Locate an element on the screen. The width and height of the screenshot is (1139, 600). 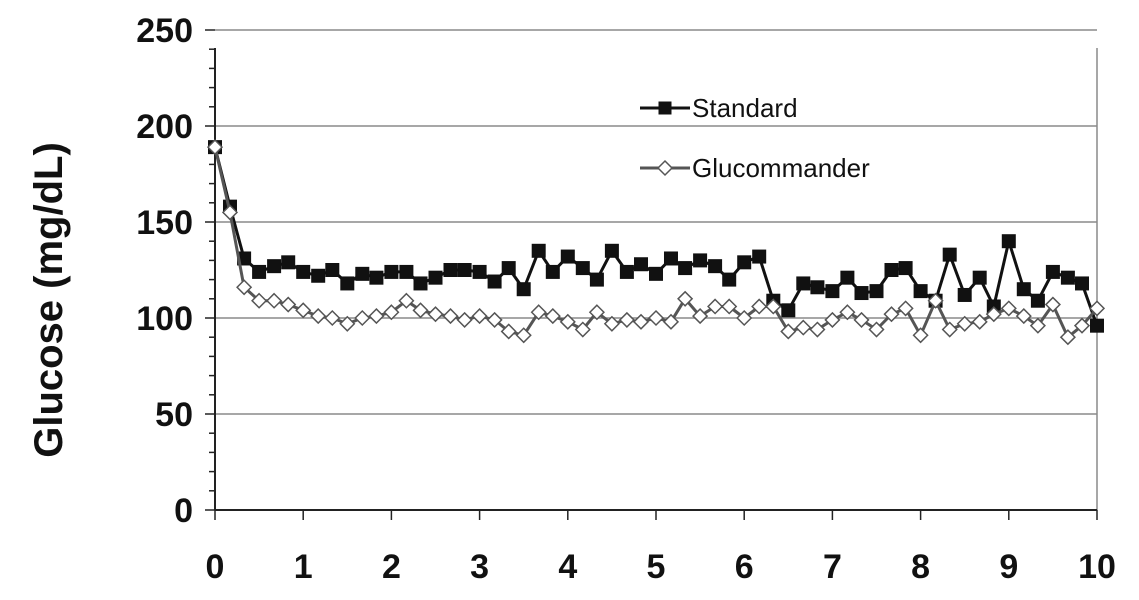
legend-item-standard: Standard is located at coordinates (719, 108).